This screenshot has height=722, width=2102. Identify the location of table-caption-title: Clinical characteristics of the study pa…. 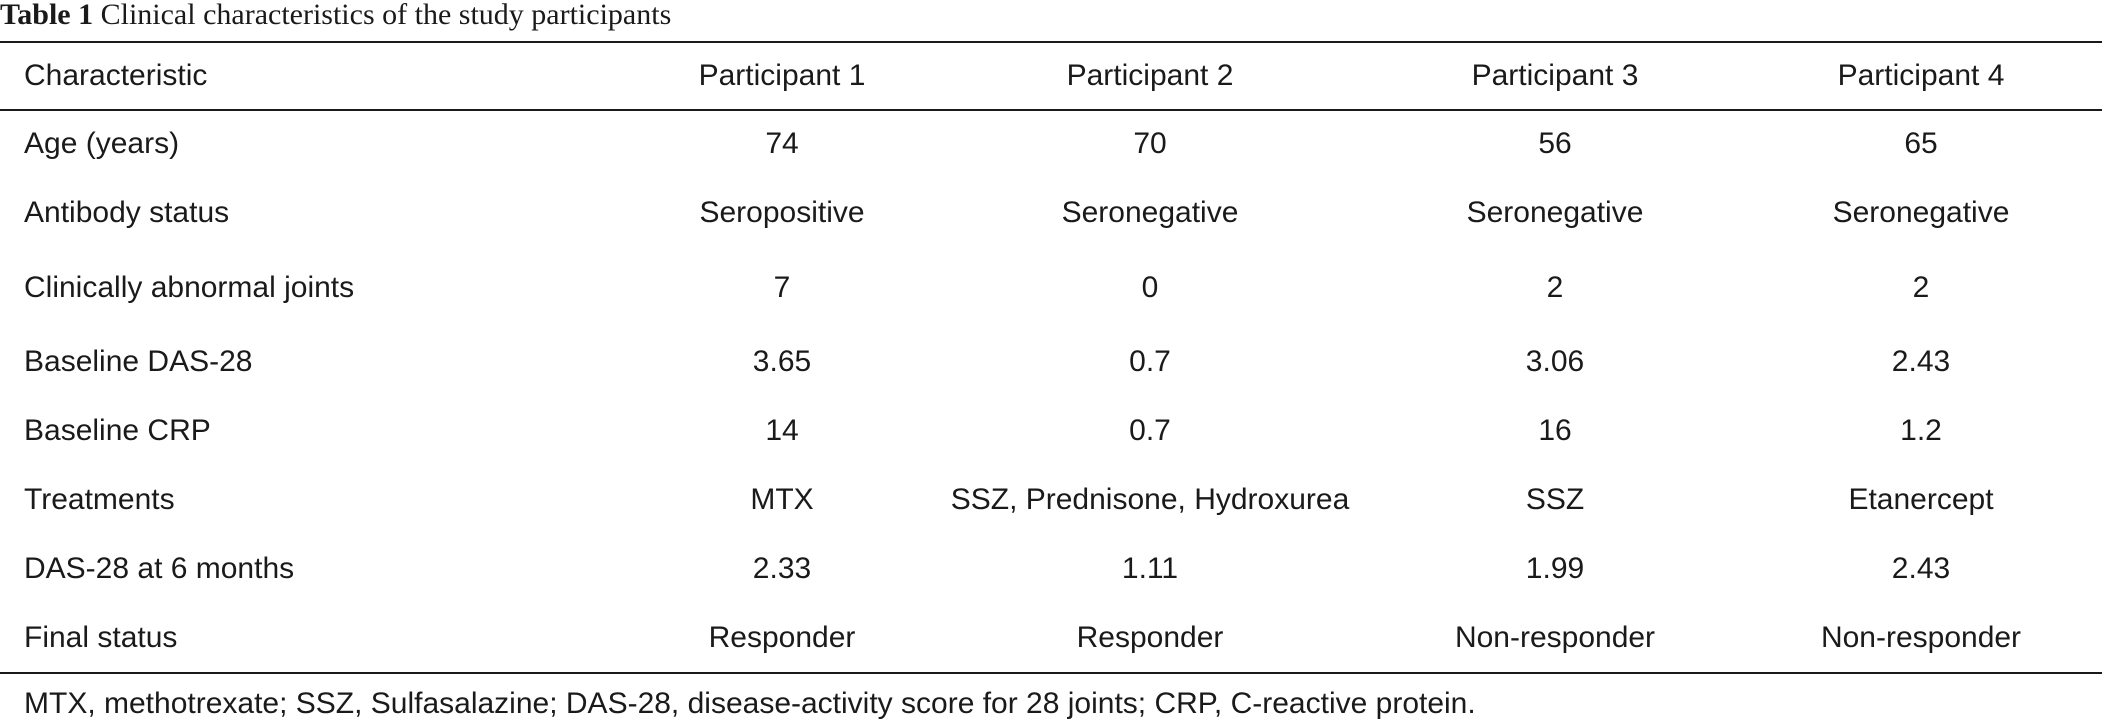
(386, 15).